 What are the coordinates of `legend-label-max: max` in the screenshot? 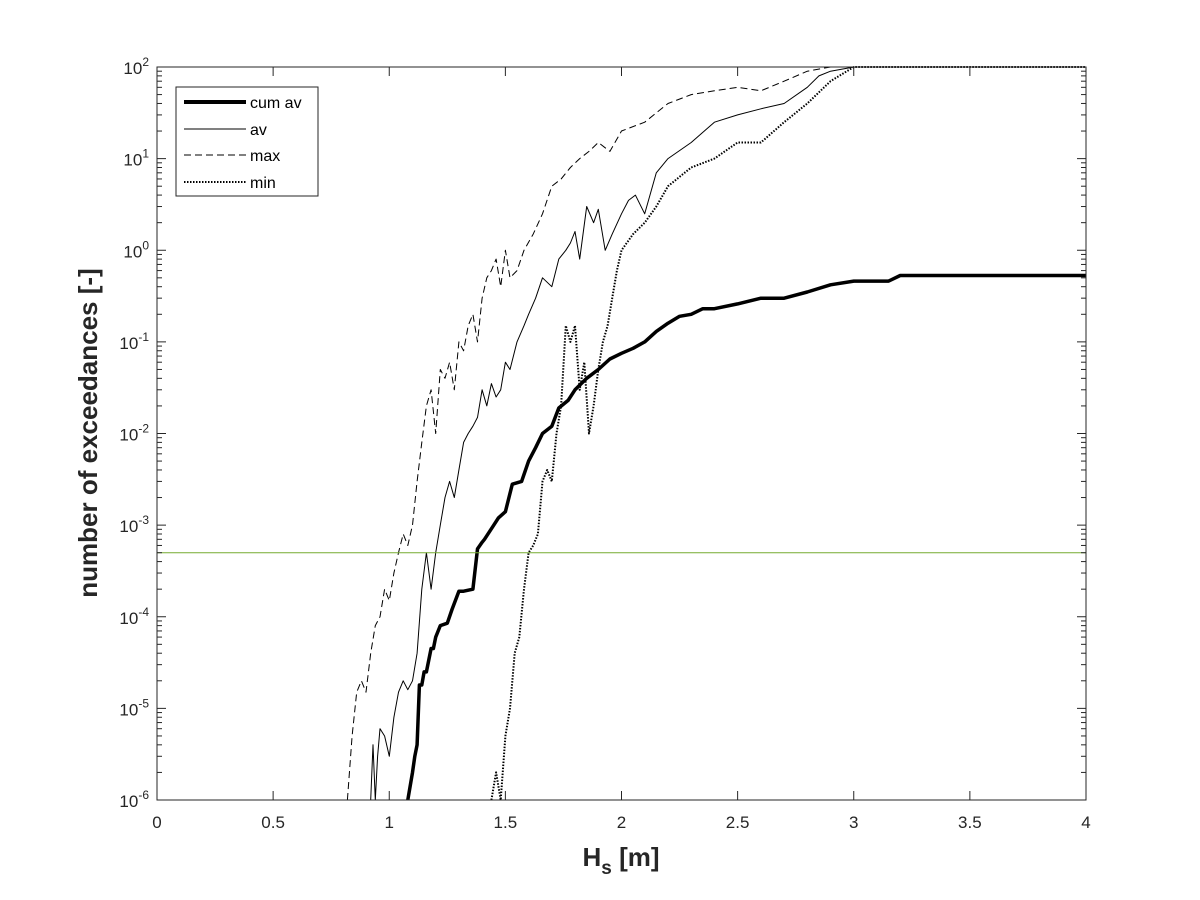 It's located at (265, 156).